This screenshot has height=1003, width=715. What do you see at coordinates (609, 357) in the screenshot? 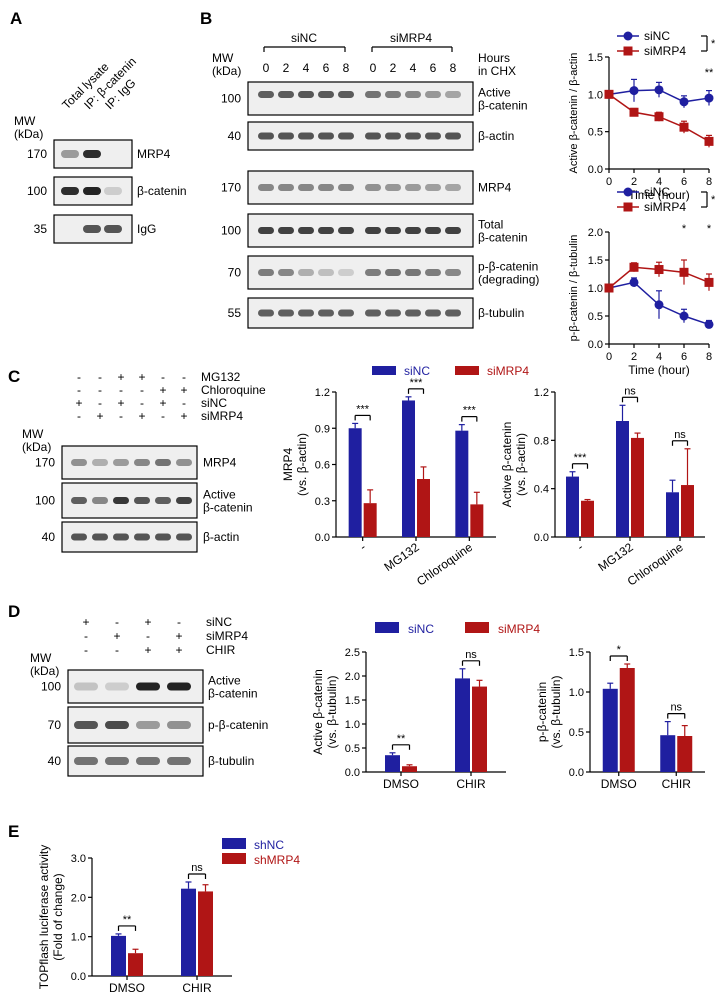
I see `tick-label: 0` at bounding box center [609, 357].